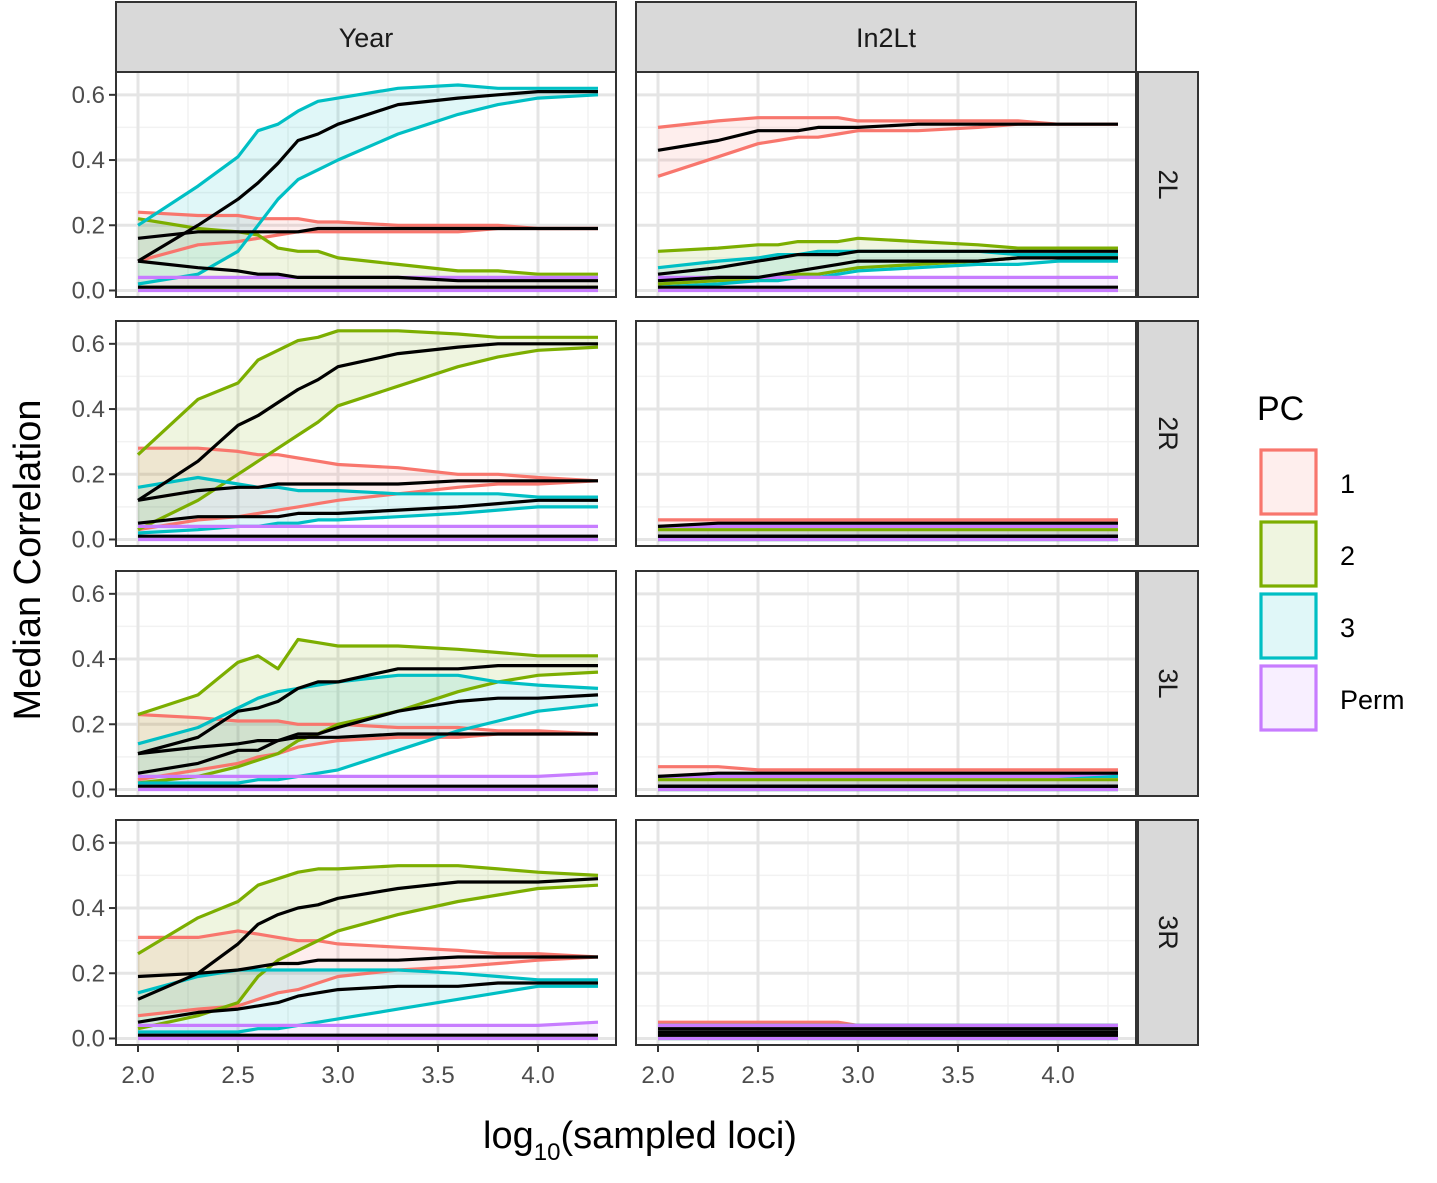  I want to click on legend-item-3: 3, so click(1307, 626).